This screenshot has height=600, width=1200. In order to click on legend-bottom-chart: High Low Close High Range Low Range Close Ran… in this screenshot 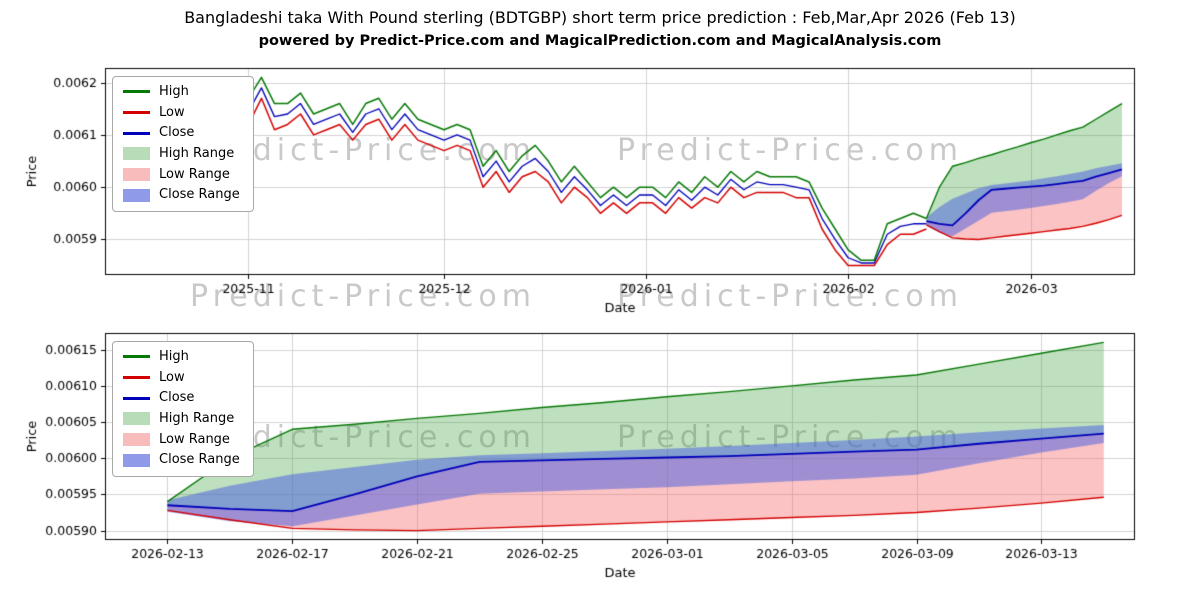, I will do `click(183, 409)`.